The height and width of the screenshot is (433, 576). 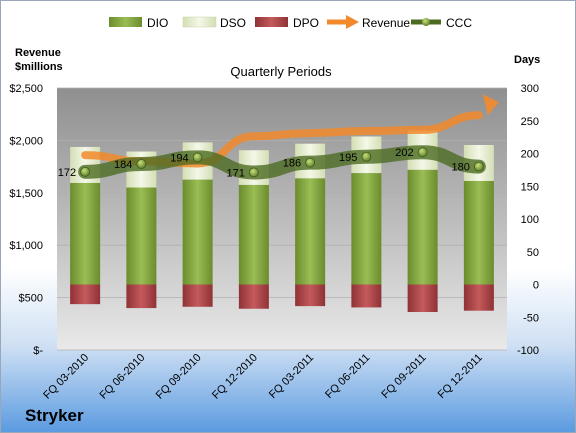 What do you see at coordinates (530, 155) in the screenshot?
I see `right-tick-label: 200` at bounding box center [530, 155].